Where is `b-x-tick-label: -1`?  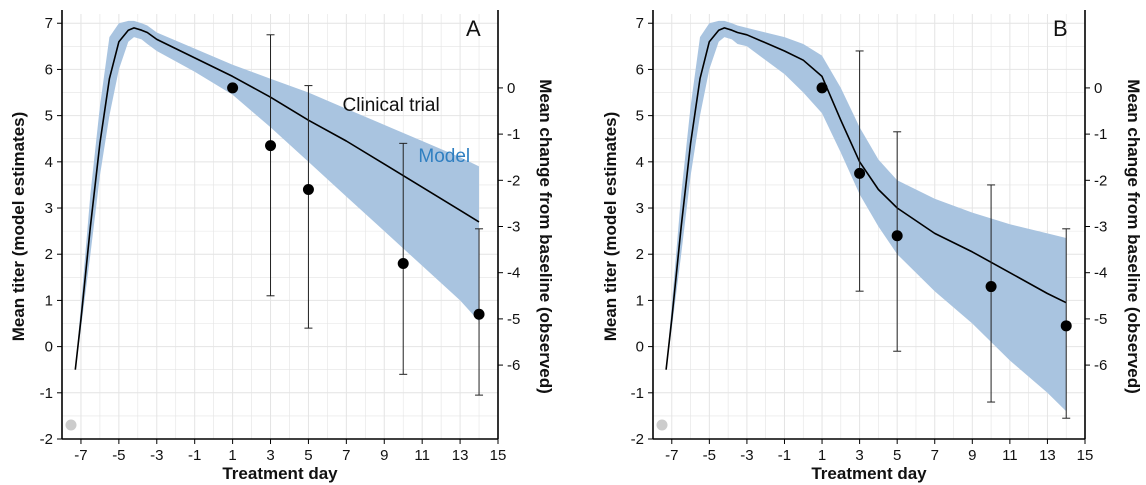 b-x-tick-label: -1 is located at coordinates (784, 455).